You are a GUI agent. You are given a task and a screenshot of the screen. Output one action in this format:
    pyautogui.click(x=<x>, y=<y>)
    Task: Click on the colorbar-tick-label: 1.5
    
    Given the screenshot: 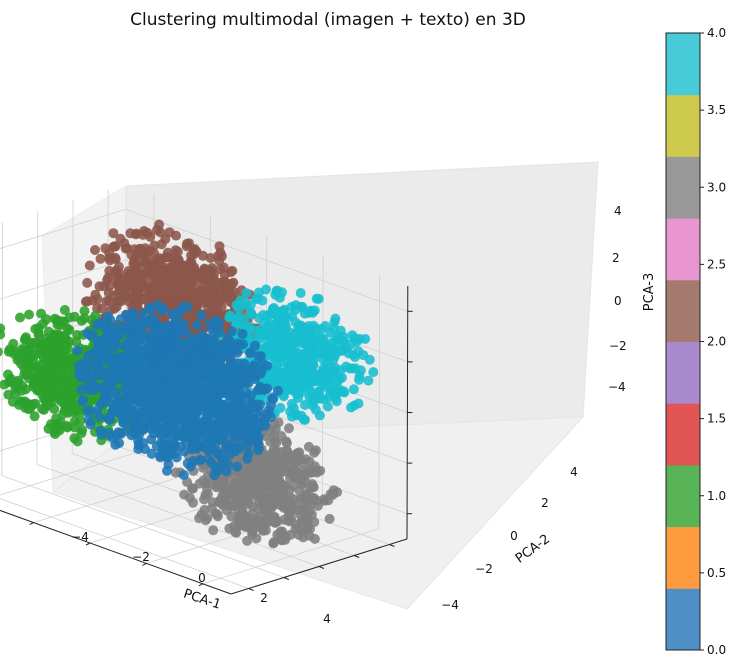 What is the action you would take?
    pyautogui.click(x=716, y=419)
    